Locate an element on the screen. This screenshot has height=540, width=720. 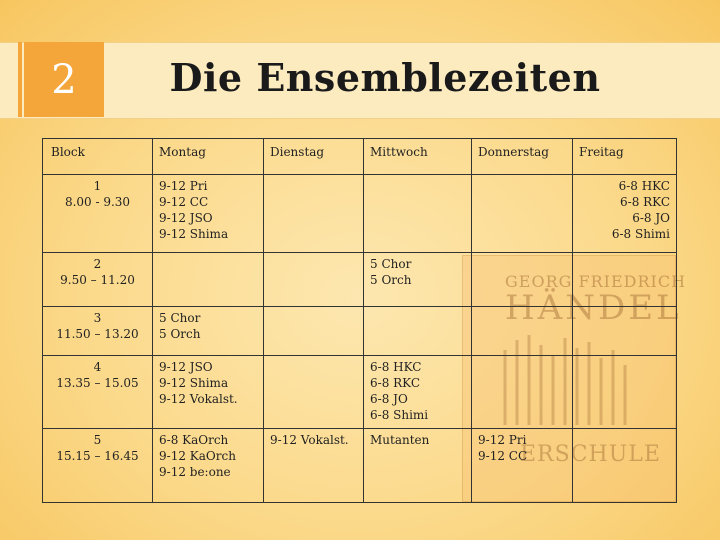
montag-cell is located at coordinates (208, 279).